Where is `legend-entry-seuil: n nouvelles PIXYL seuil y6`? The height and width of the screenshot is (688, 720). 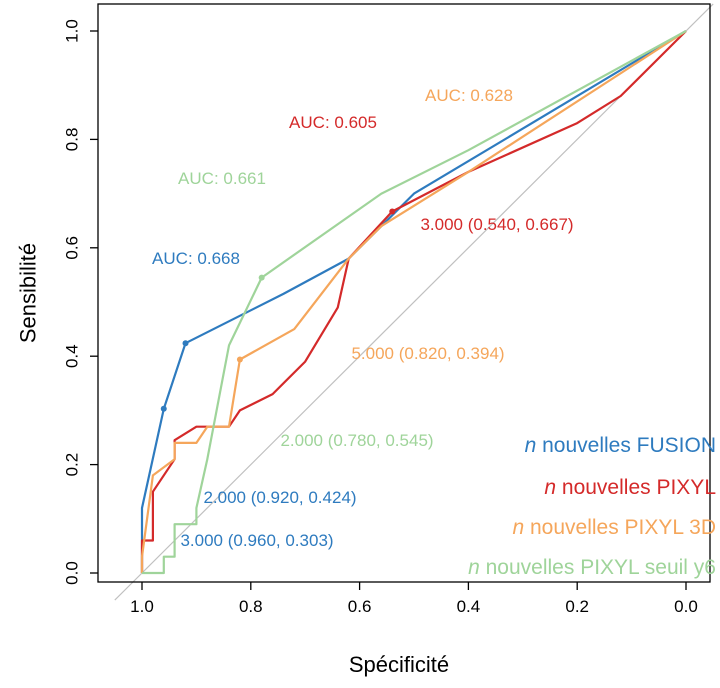
legend-entry-seuil: n nouvelles PIXYL seuil y6 is located at coordinates (592, 567).